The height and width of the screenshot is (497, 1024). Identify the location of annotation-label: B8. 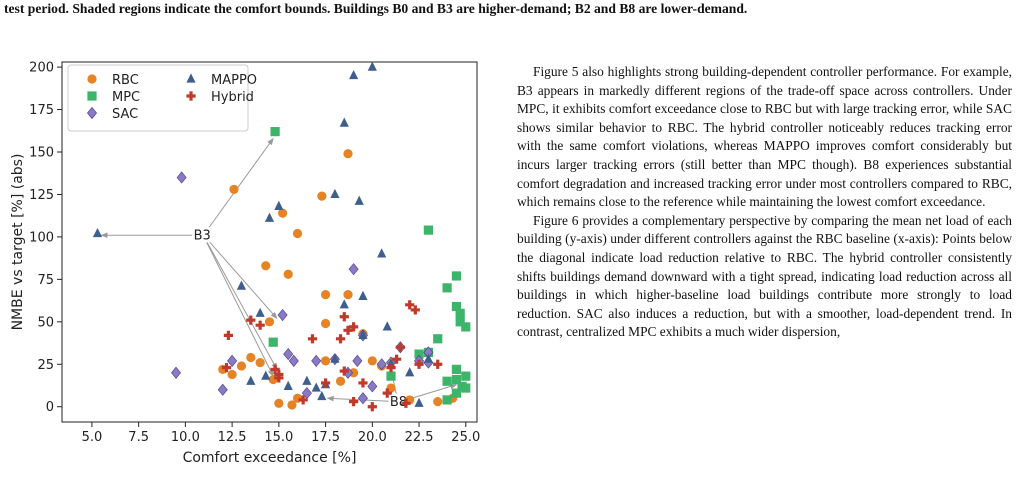
(398, 402).